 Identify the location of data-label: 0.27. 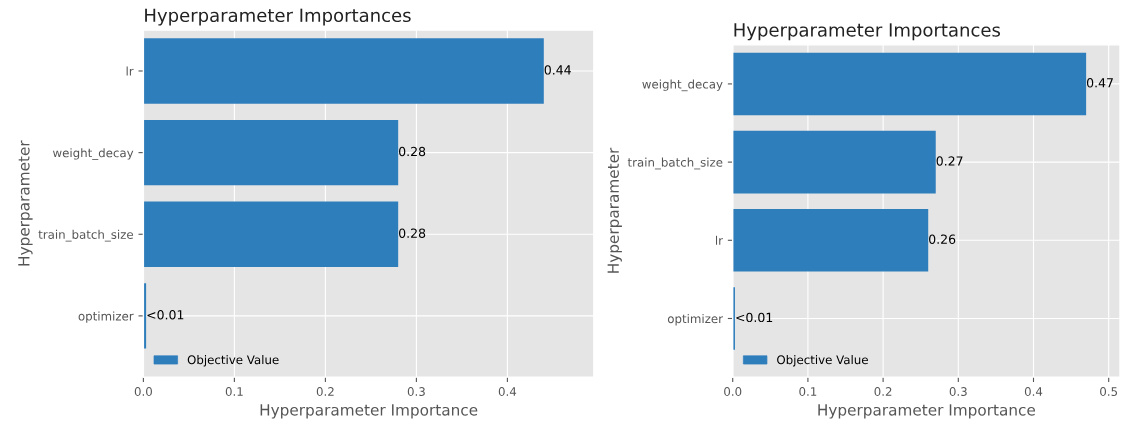
(949, 161).